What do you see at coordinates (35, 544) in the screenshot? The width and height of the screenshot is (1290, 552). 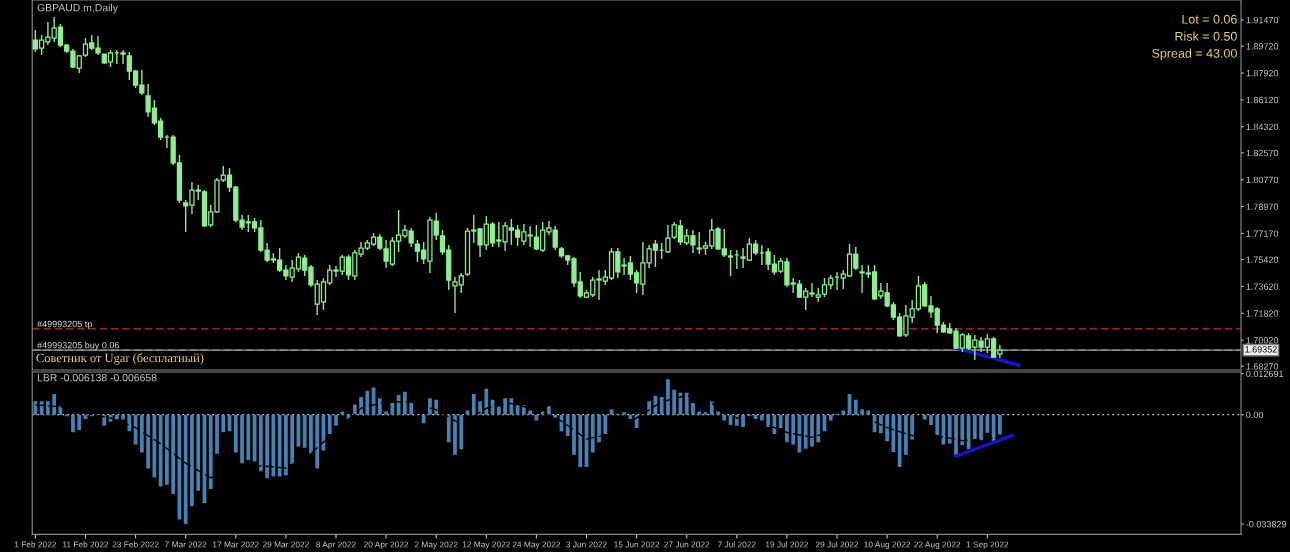 I see `x-tick-label: 1 Feb 2022` at bounding box center [35, 544].